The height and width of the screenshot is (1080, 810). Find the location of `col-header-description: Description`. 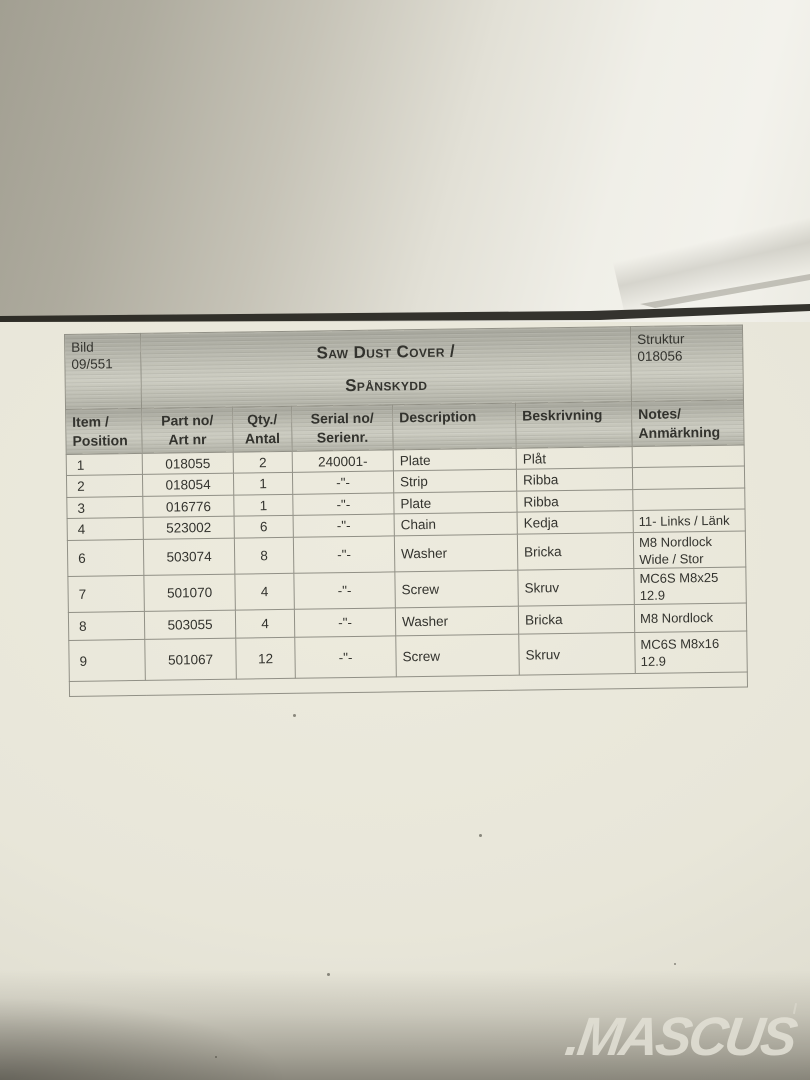

col-header-description: Description is located at coordinates (454, 426).